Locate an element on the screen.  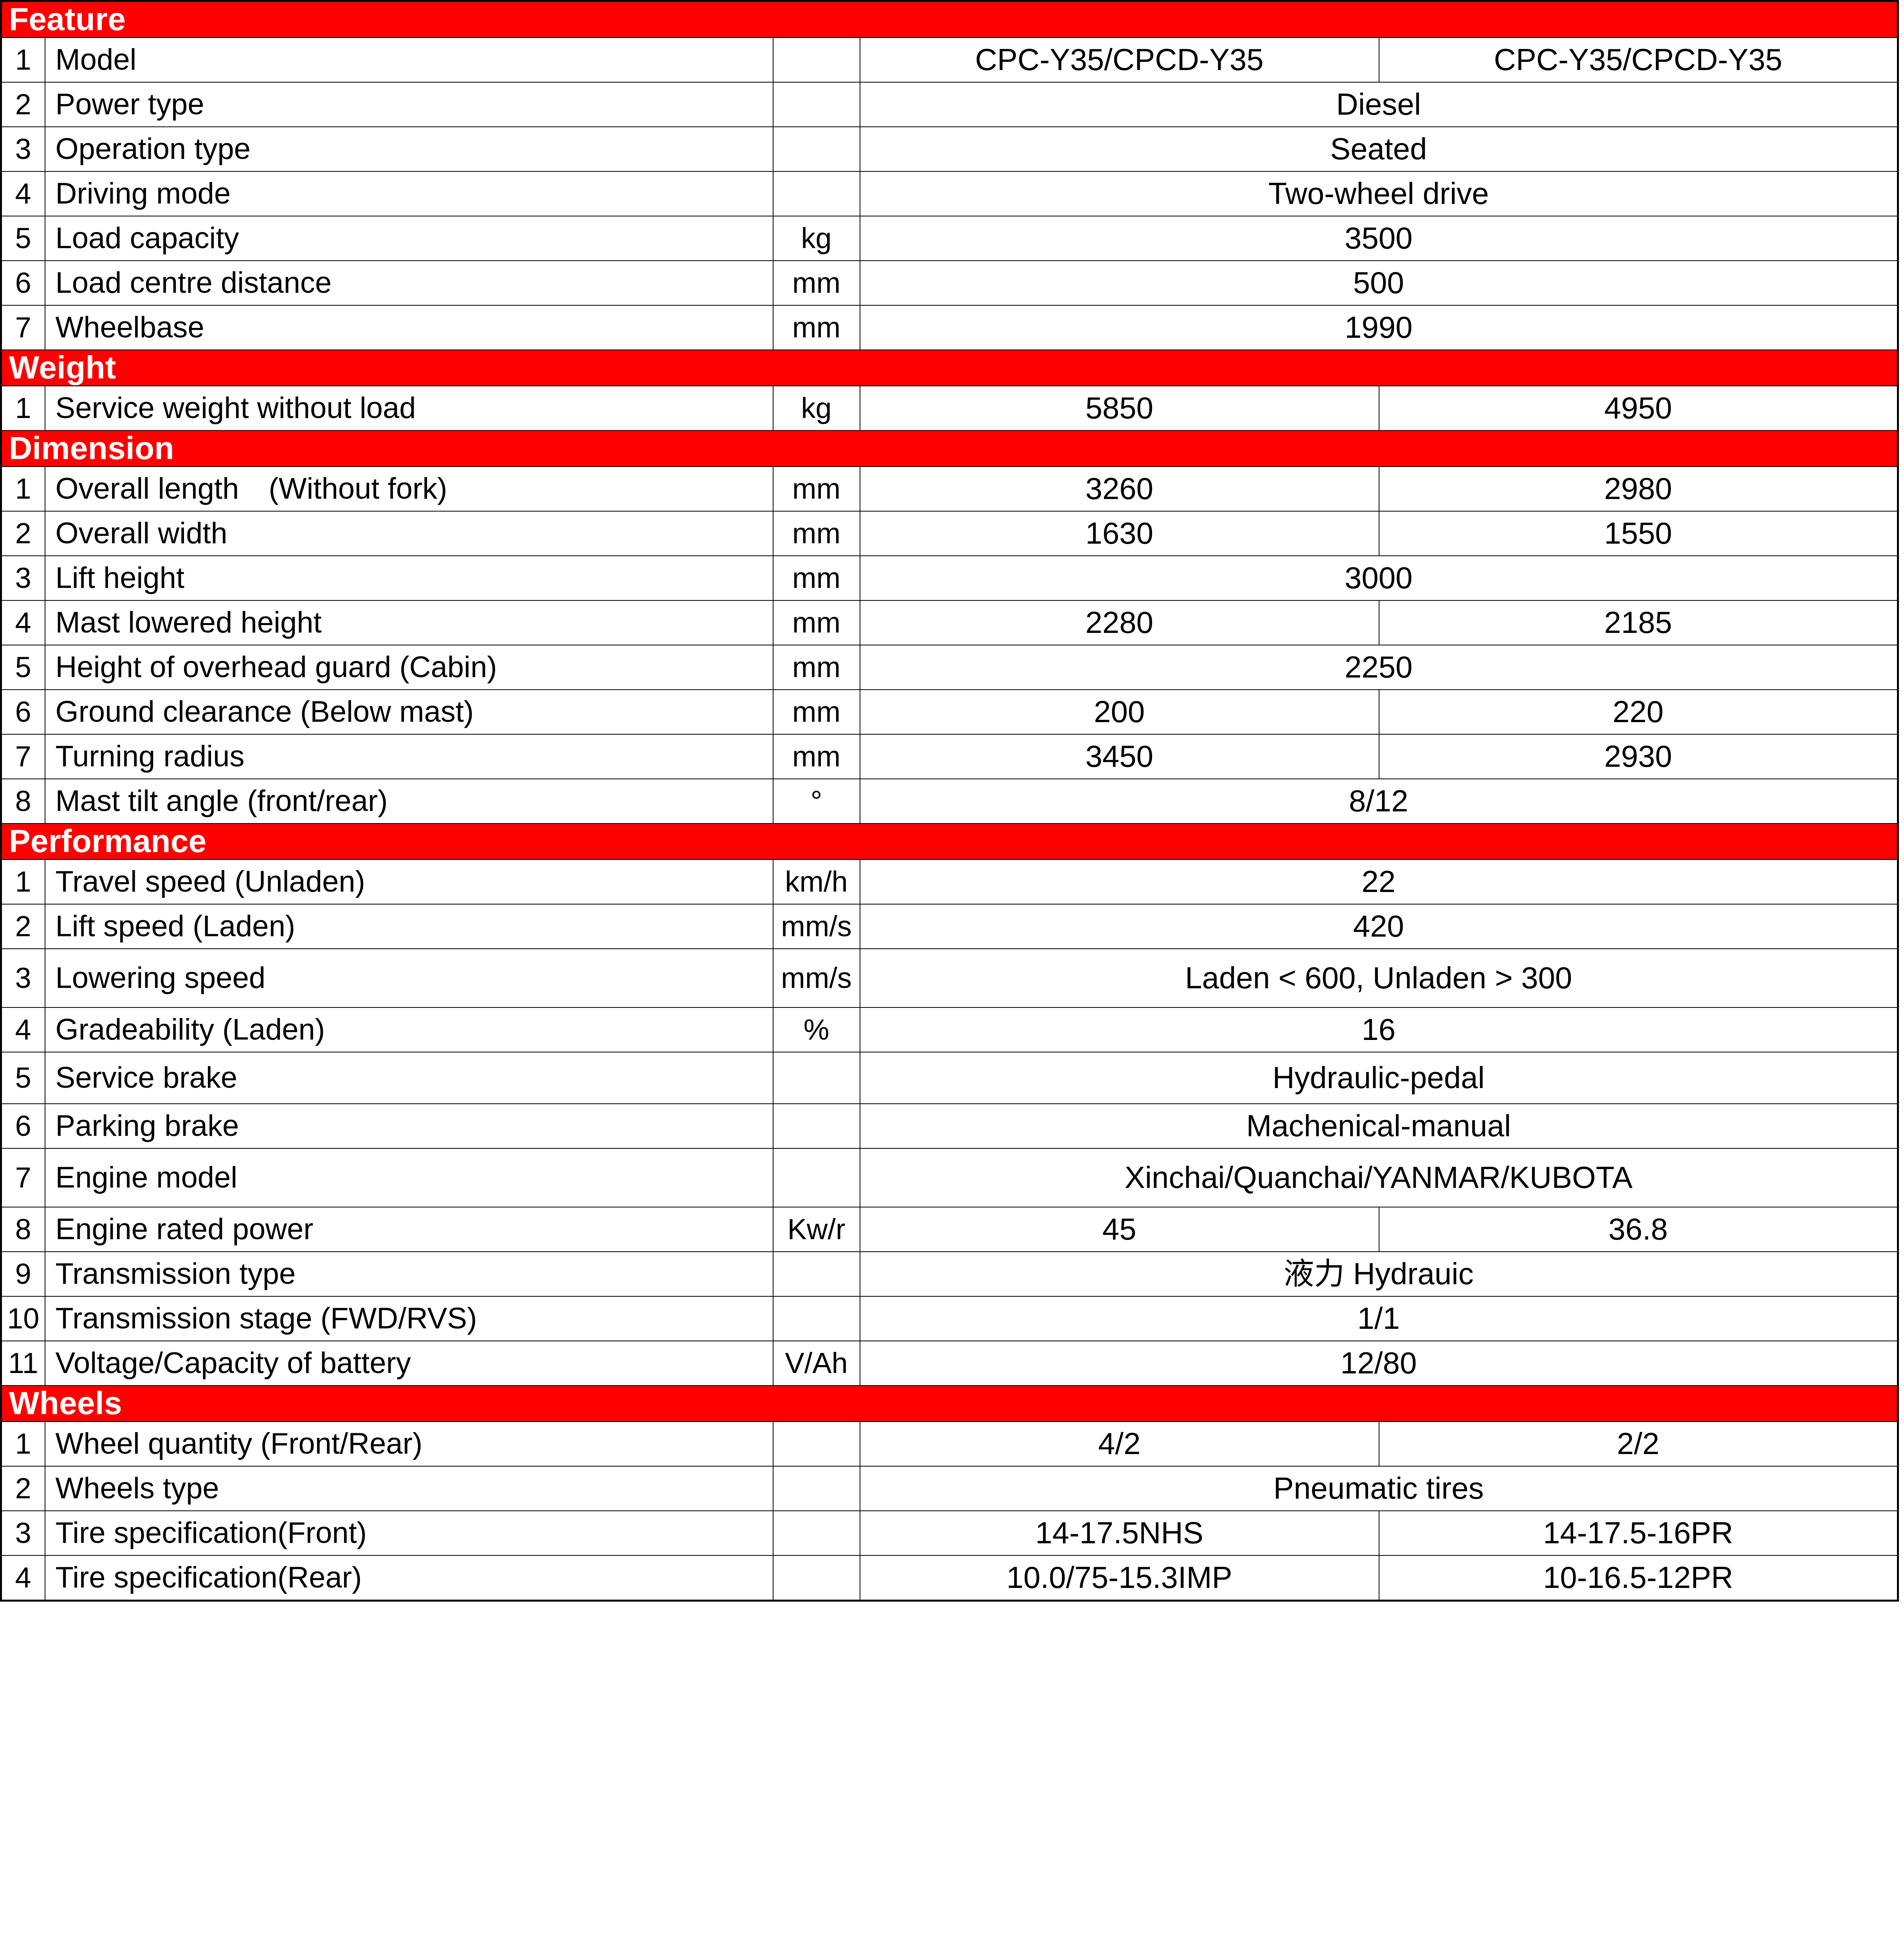
spec-value-merged: Hydraulic-pedal is located at coordinates (1379, 1078).